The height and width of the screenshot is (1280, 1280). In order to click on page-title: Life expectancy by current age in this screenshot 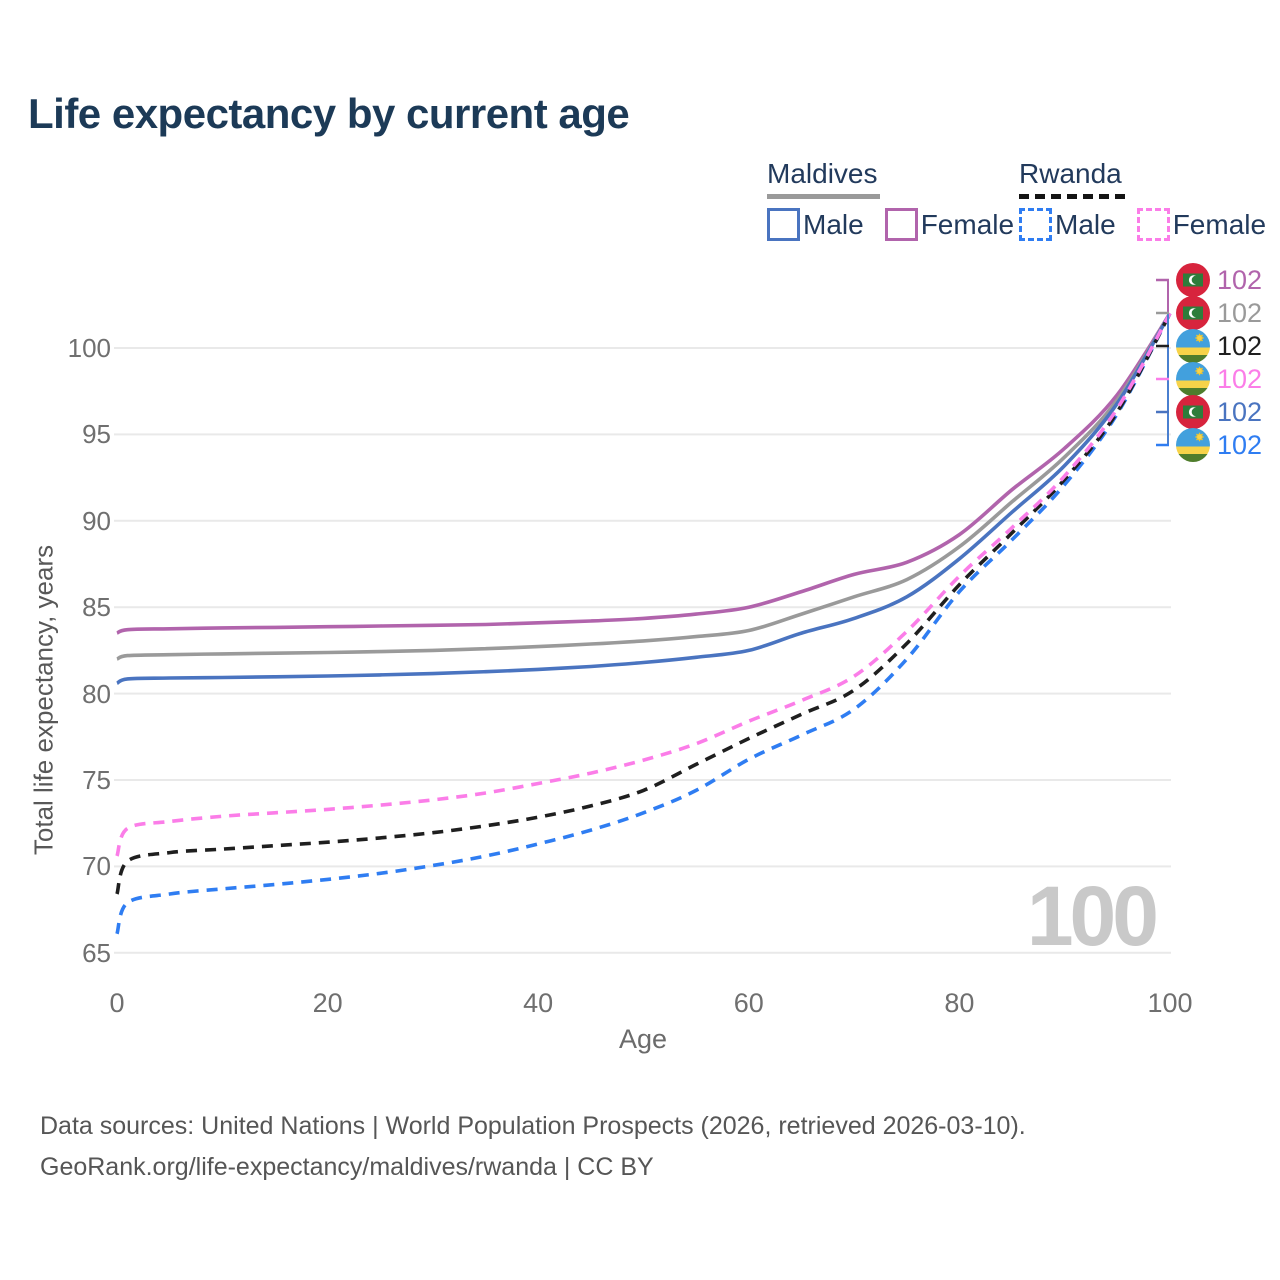, I will do `click(329, 113)`.